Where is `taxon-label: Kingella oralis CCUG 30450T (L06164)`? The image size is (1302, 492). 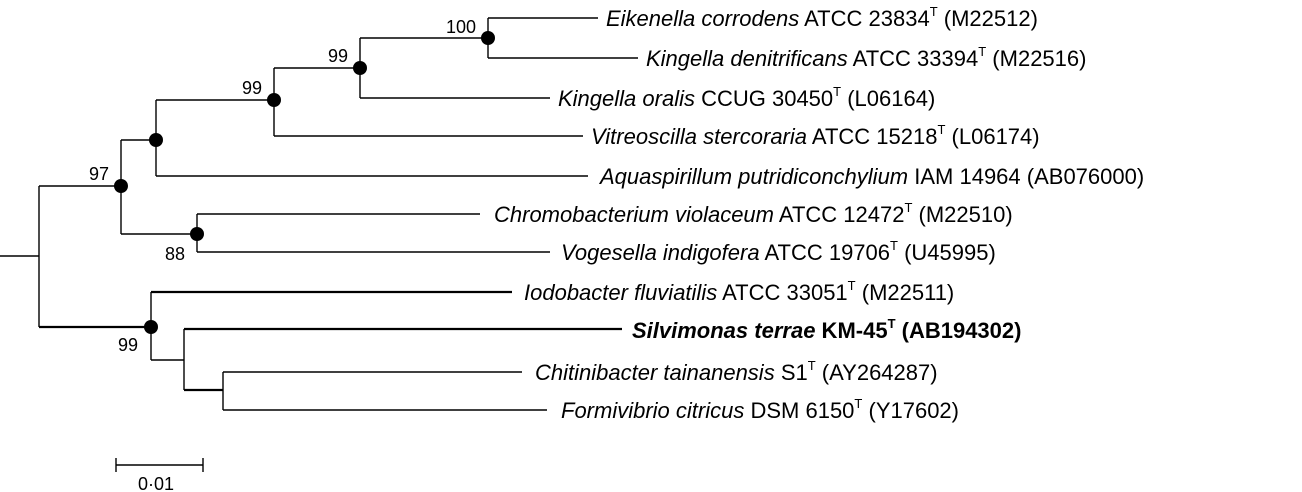 taxon-label: Kingella oralis CCUG 30450T (L06164) is located at coordinates (746, 97).